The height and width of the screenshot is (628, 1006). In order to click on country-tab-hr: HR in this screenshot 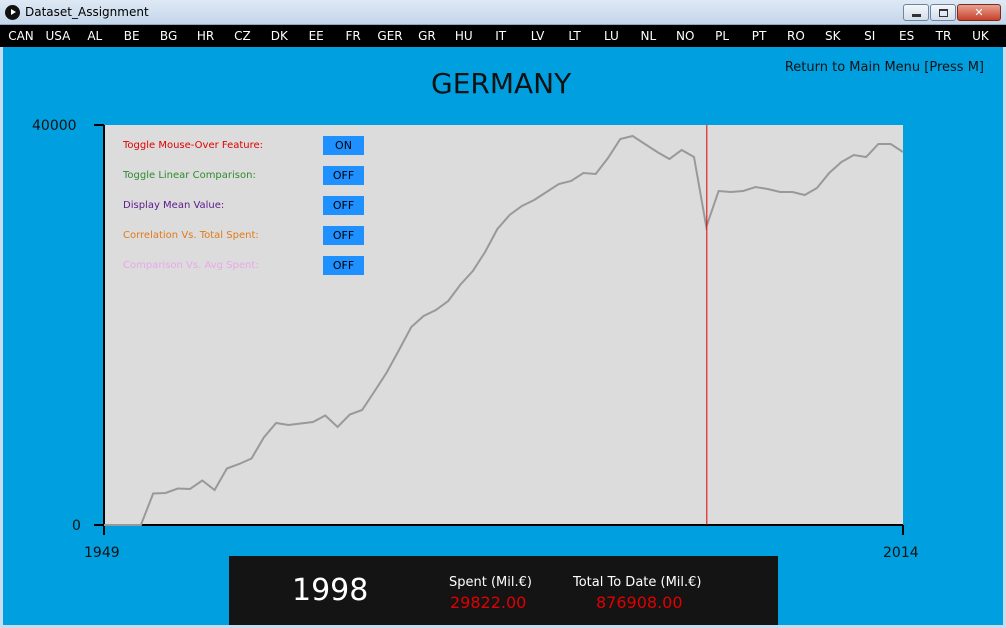, I will do `click(205, 36)`.